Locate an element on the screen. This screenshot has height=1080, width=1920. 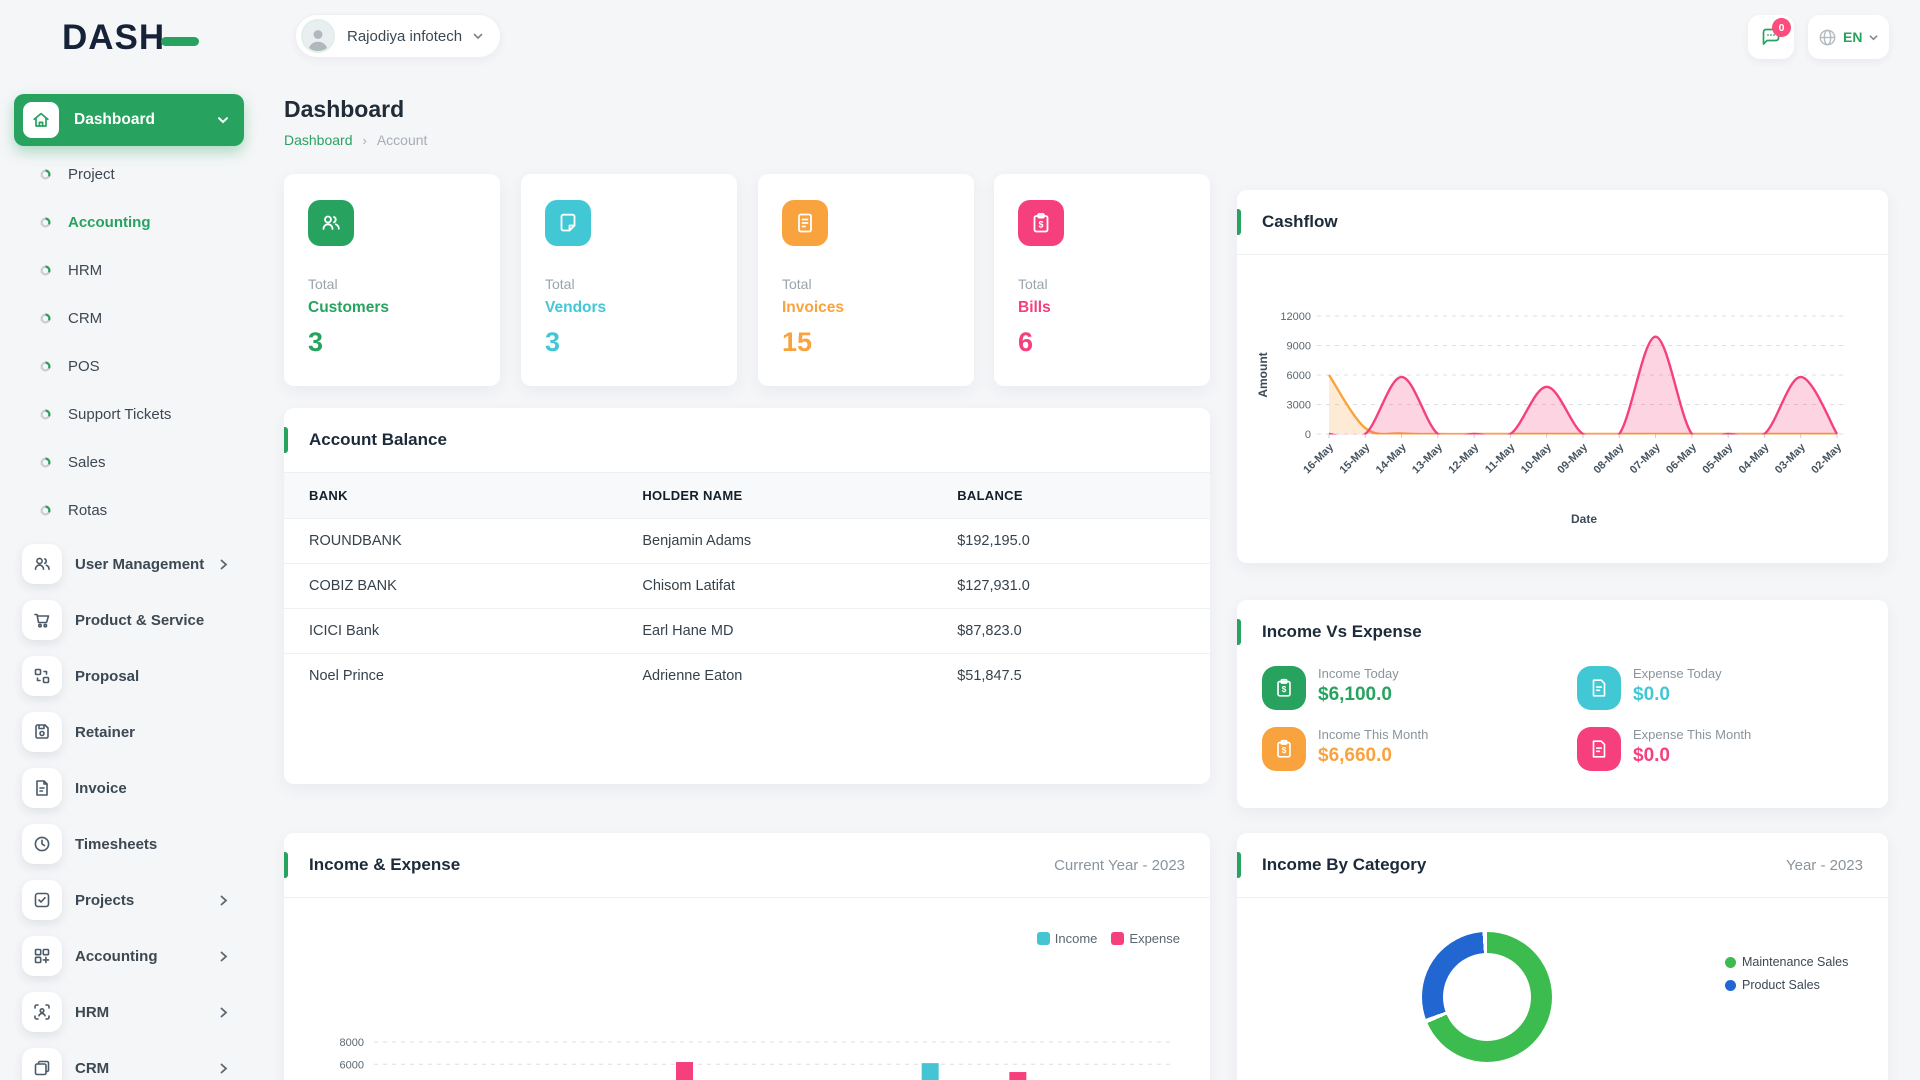
svg-text: 05-May is located at coordinates (1717, 458).